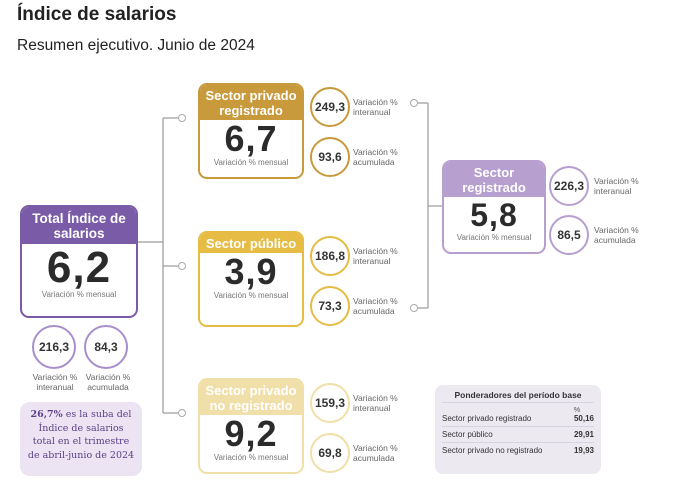 Image resolution: width=680 pixels, height=485 pixels. I want to click on noregistrado-interanual-label: Variación % interanual, so click(375, 403).